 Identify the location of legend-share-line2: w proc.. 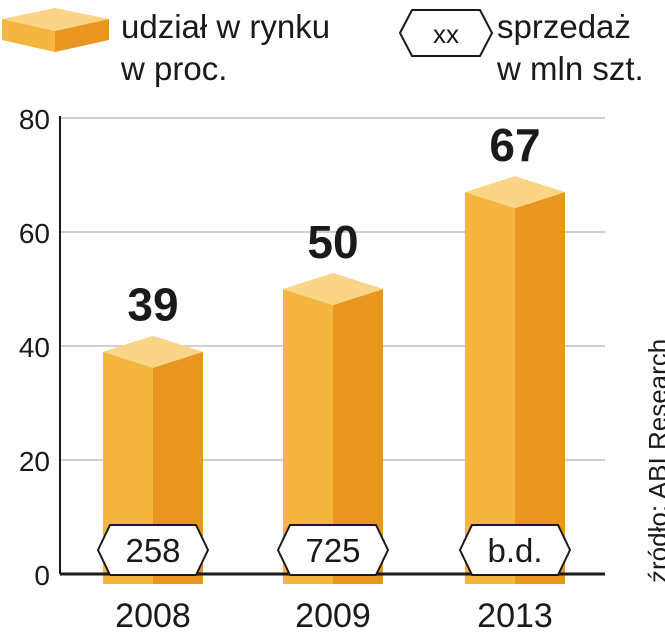
(174, 68).